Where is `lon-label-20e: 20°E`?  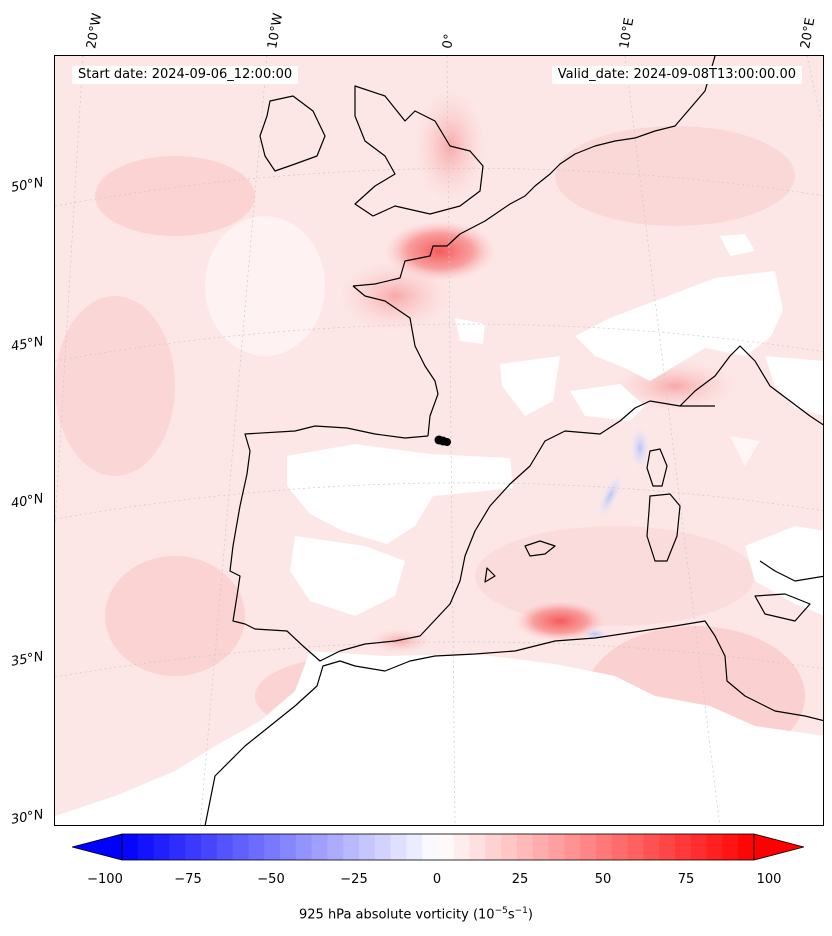 lon-label-20e: 20°E is located at coordinates (808, 33).